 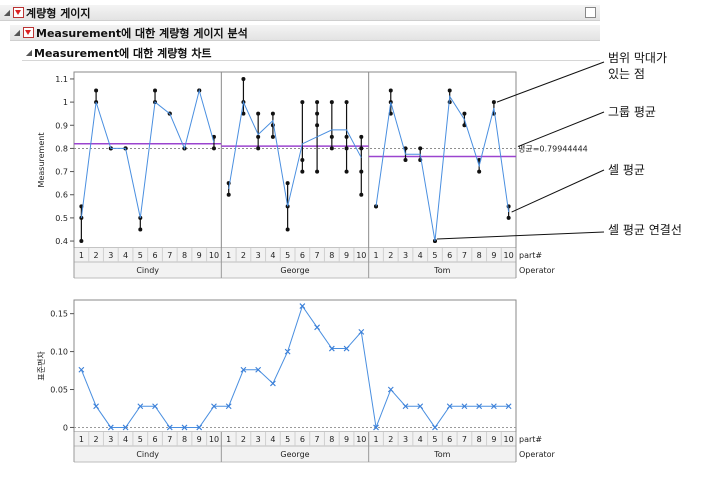 What do you see at coordinates (294, 270) in the screenshot?
I see `operator-label: George` at bounding box center [294, 270].